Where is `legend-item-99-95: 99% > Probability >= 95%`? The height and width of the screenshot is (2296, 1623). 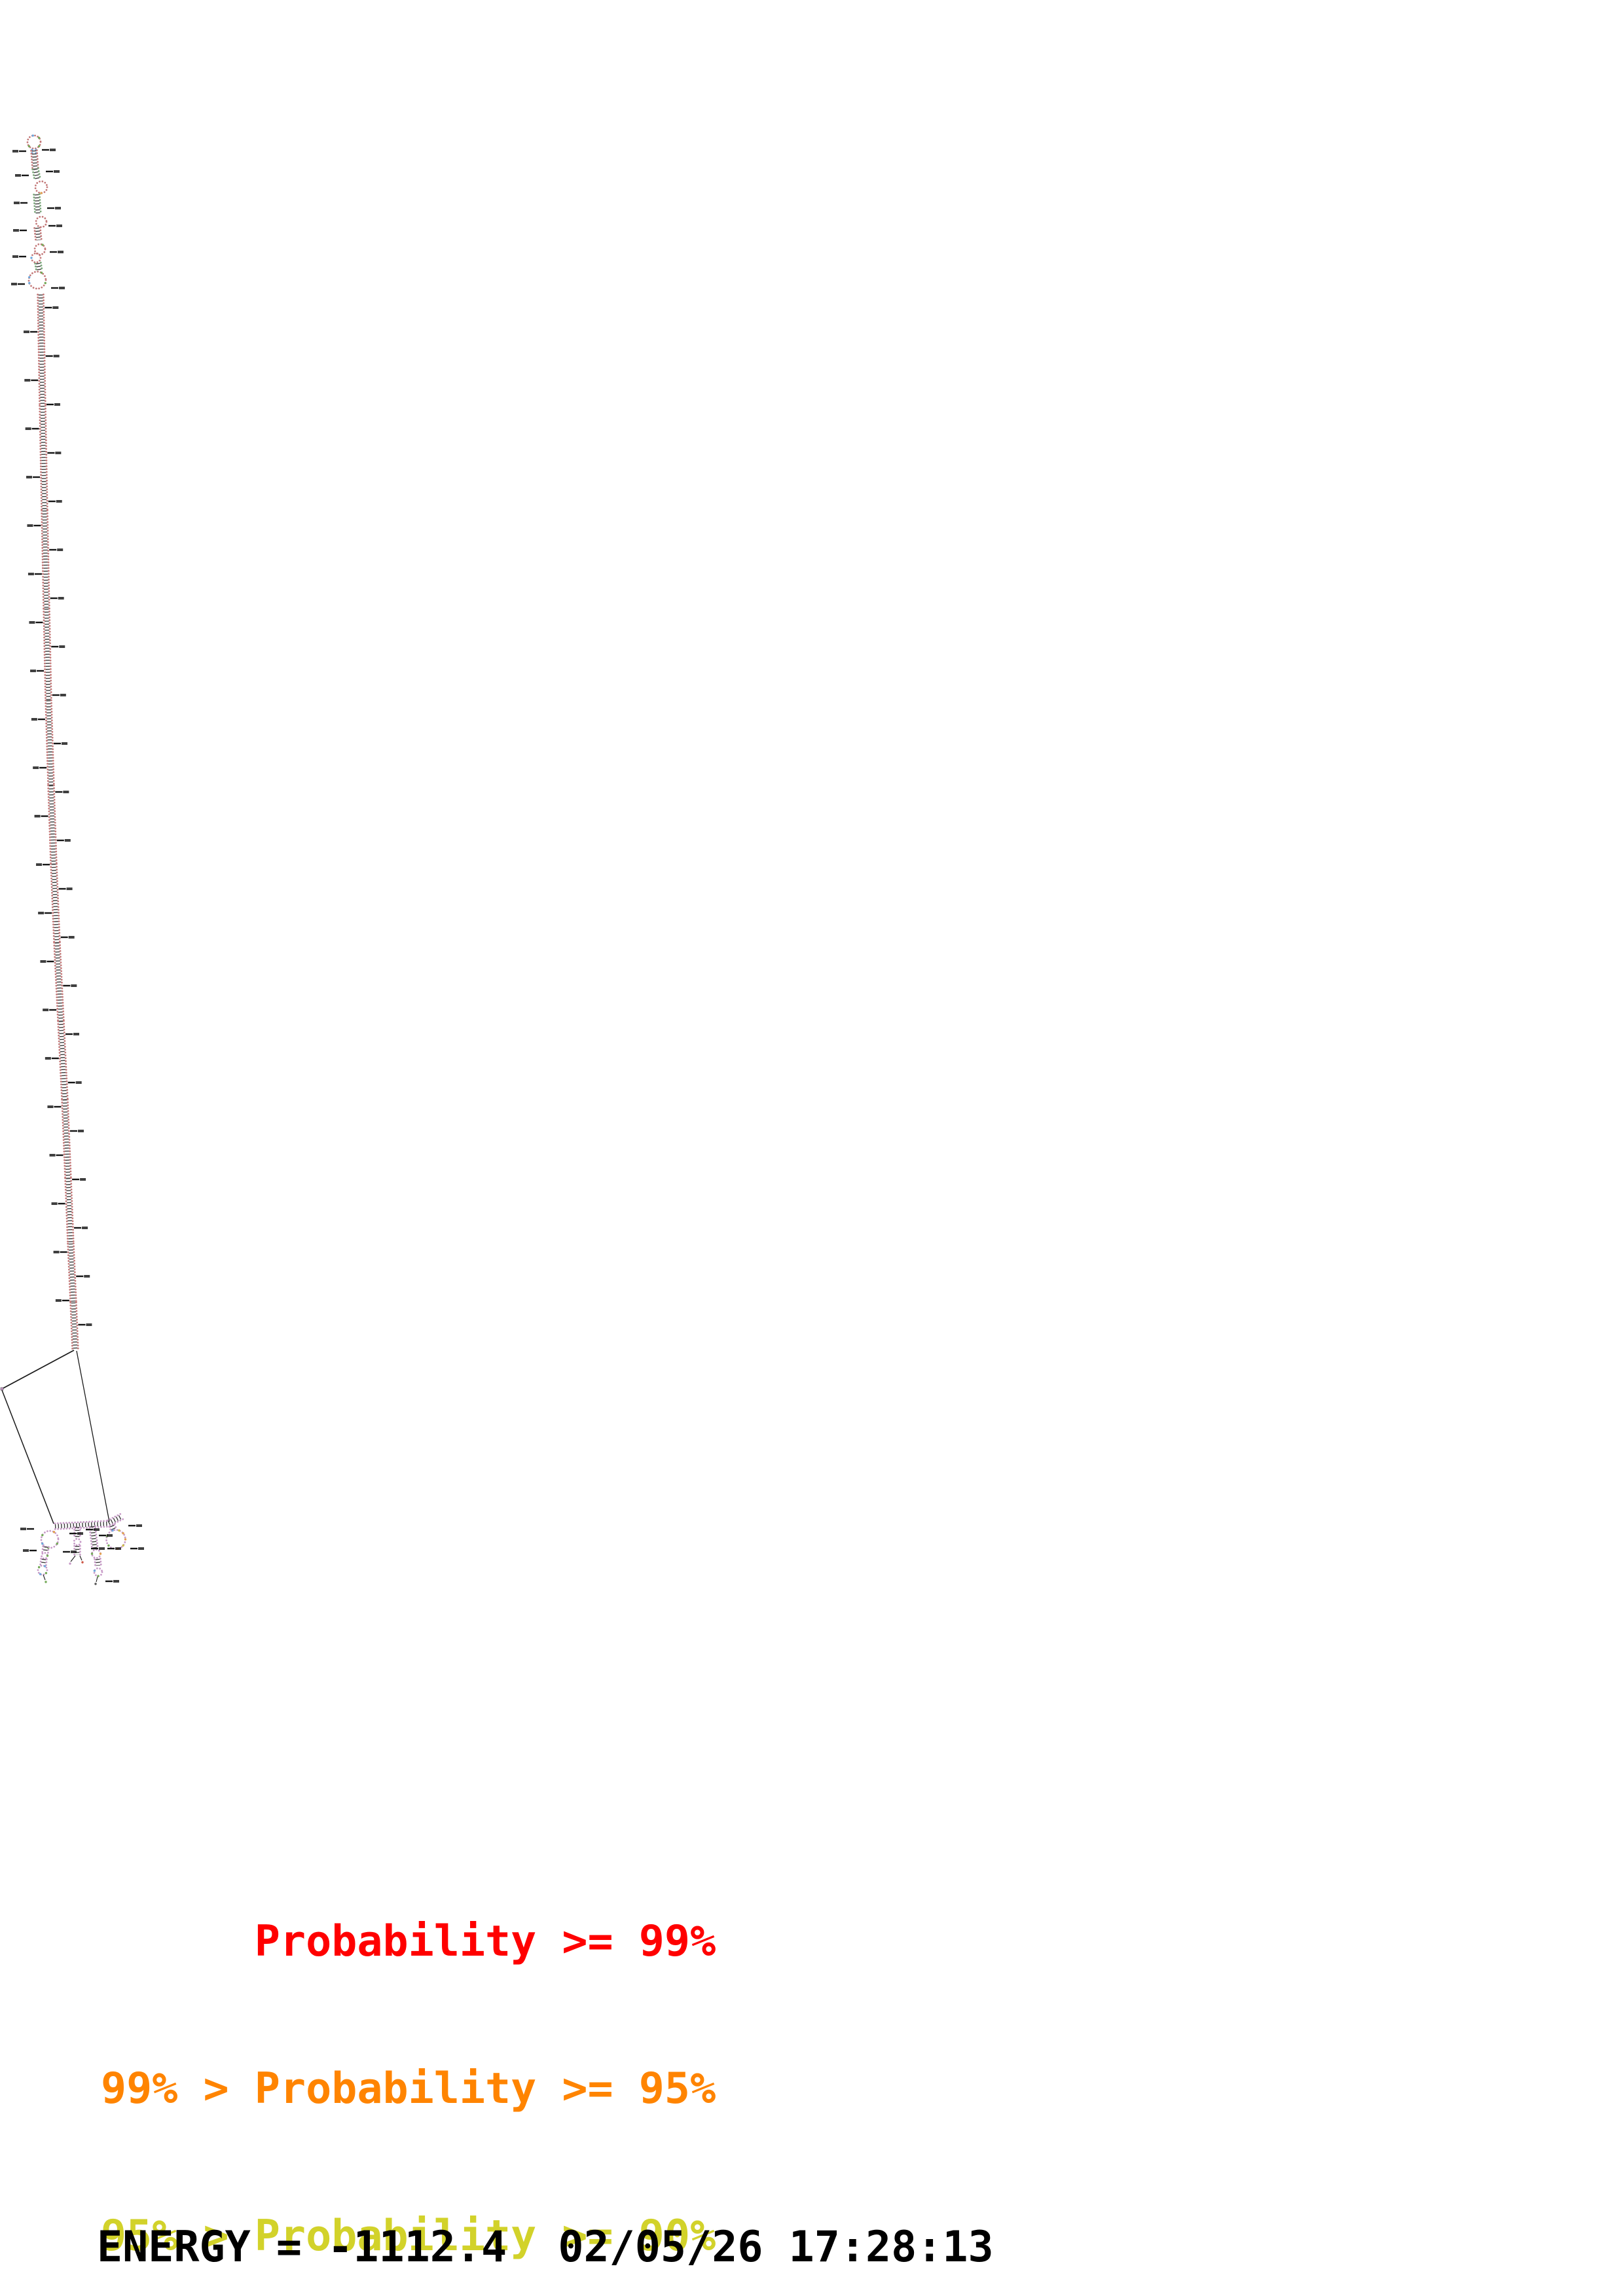
legend-item-99-95: 99% > Probability >= 95% is located at coordinates (408, 2088).